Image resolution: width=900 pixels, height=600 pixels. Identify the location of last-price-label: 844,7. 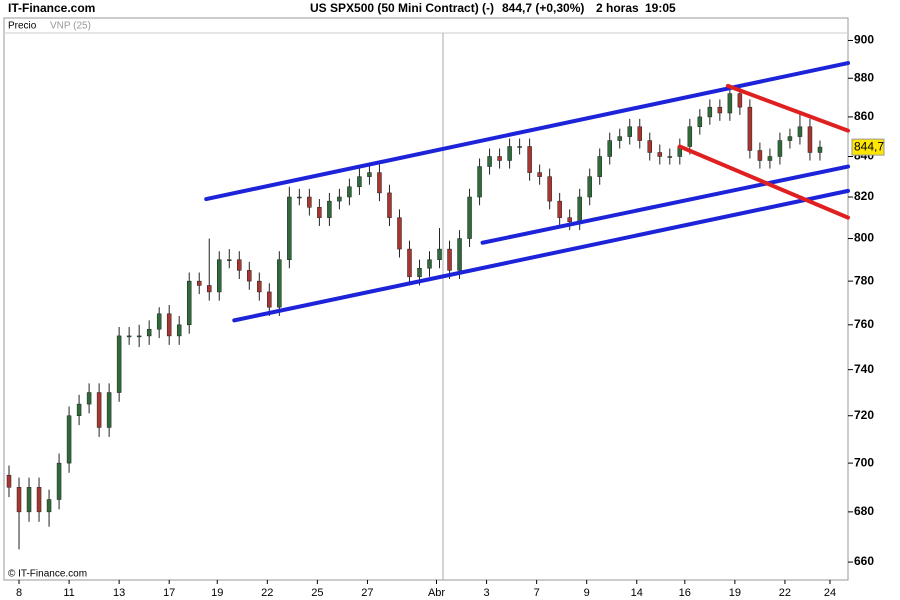
(869, 146).